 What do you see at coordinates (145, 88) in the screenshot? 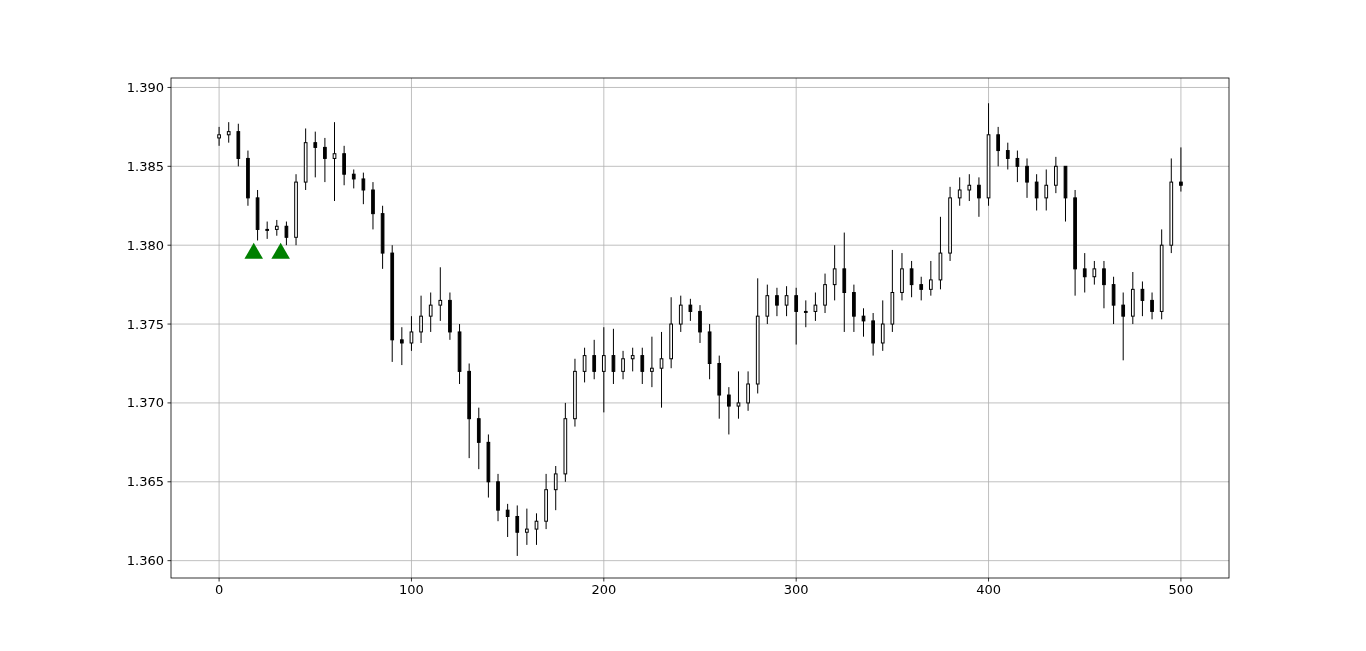
I see `y-tick-label: 1.390` at bounding box center [145, 88].